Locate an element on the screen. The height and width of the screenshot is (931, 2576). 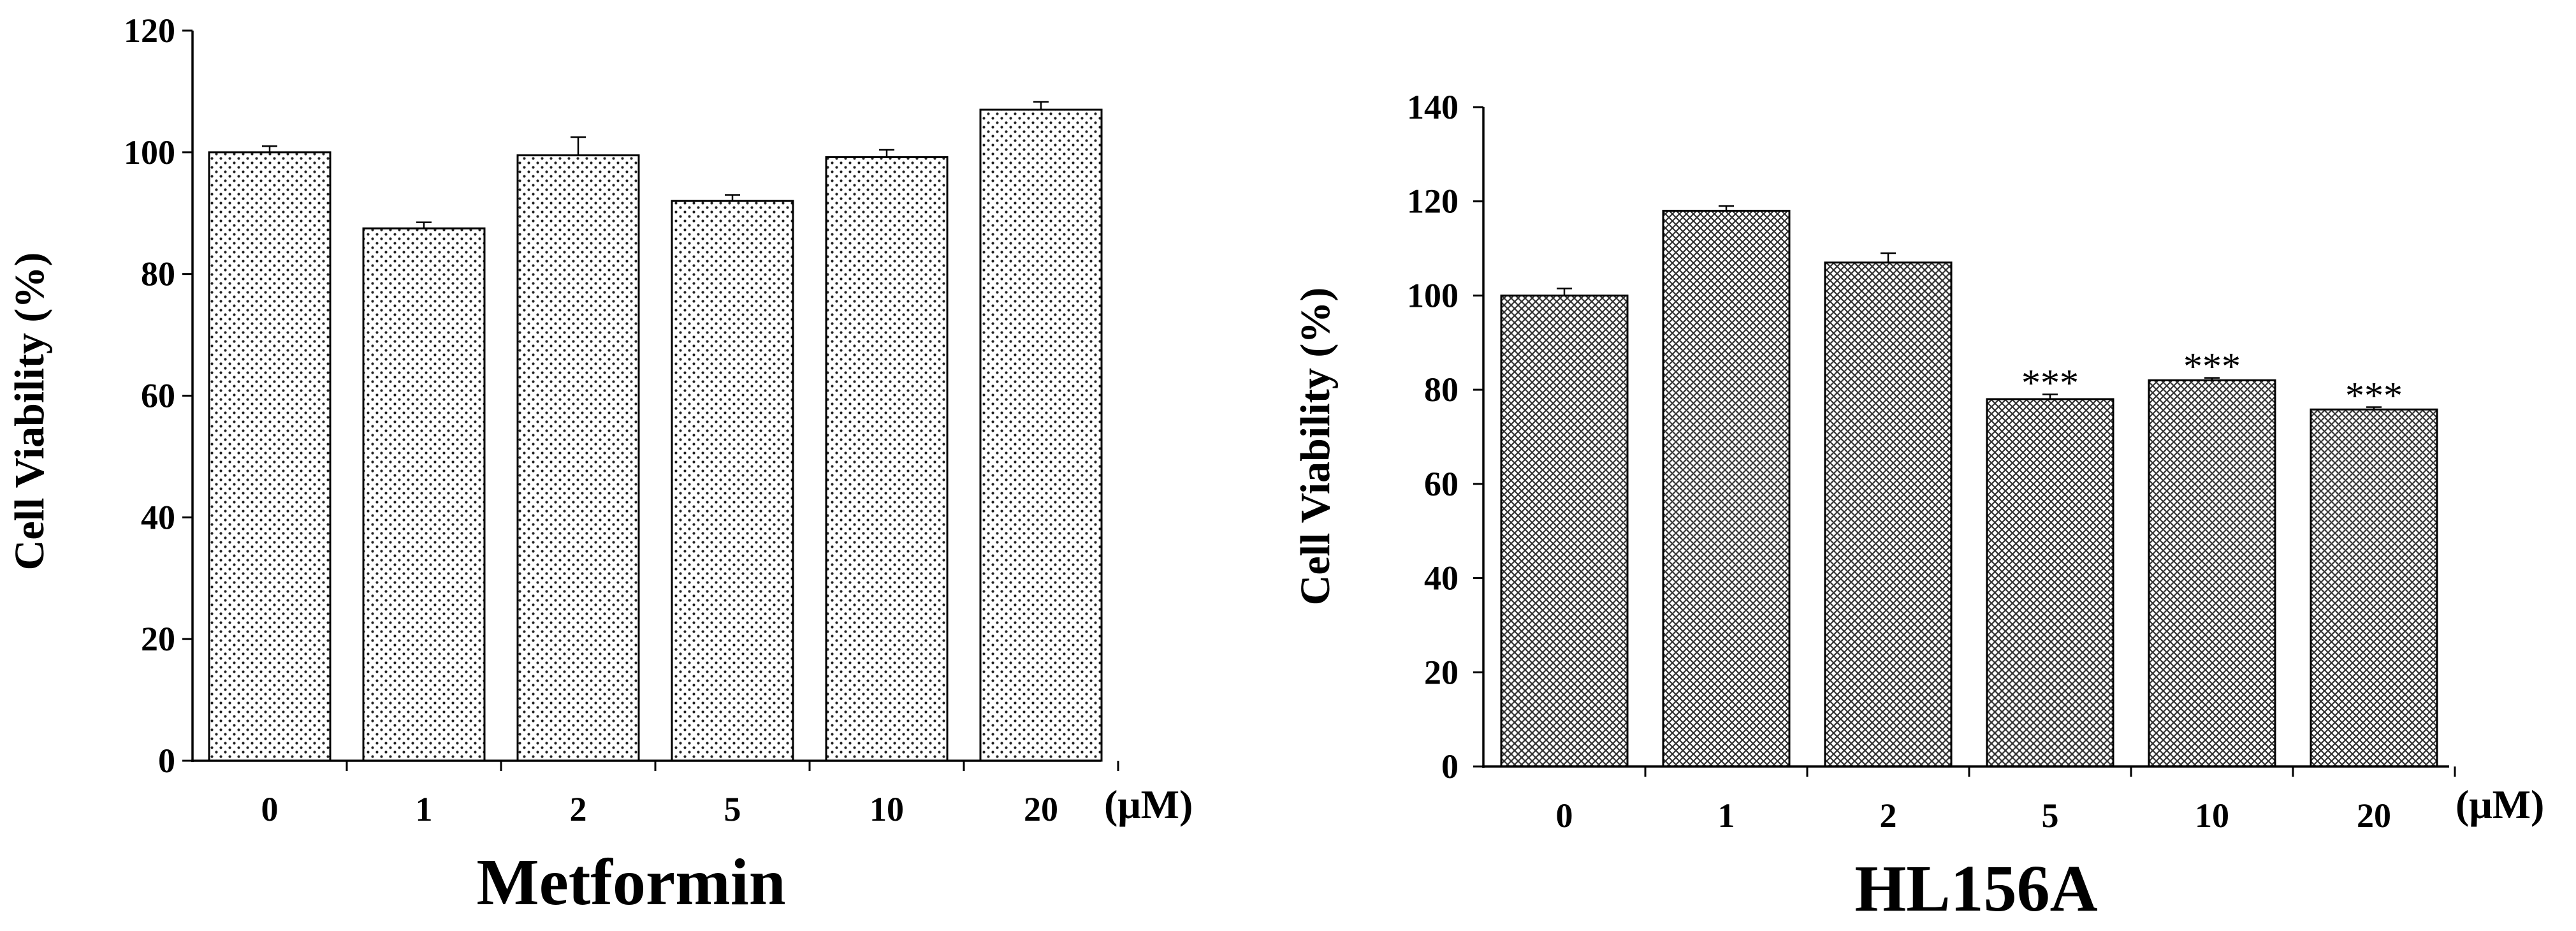
x-axis-title: HL156A is located at coordinates (1975, 888).